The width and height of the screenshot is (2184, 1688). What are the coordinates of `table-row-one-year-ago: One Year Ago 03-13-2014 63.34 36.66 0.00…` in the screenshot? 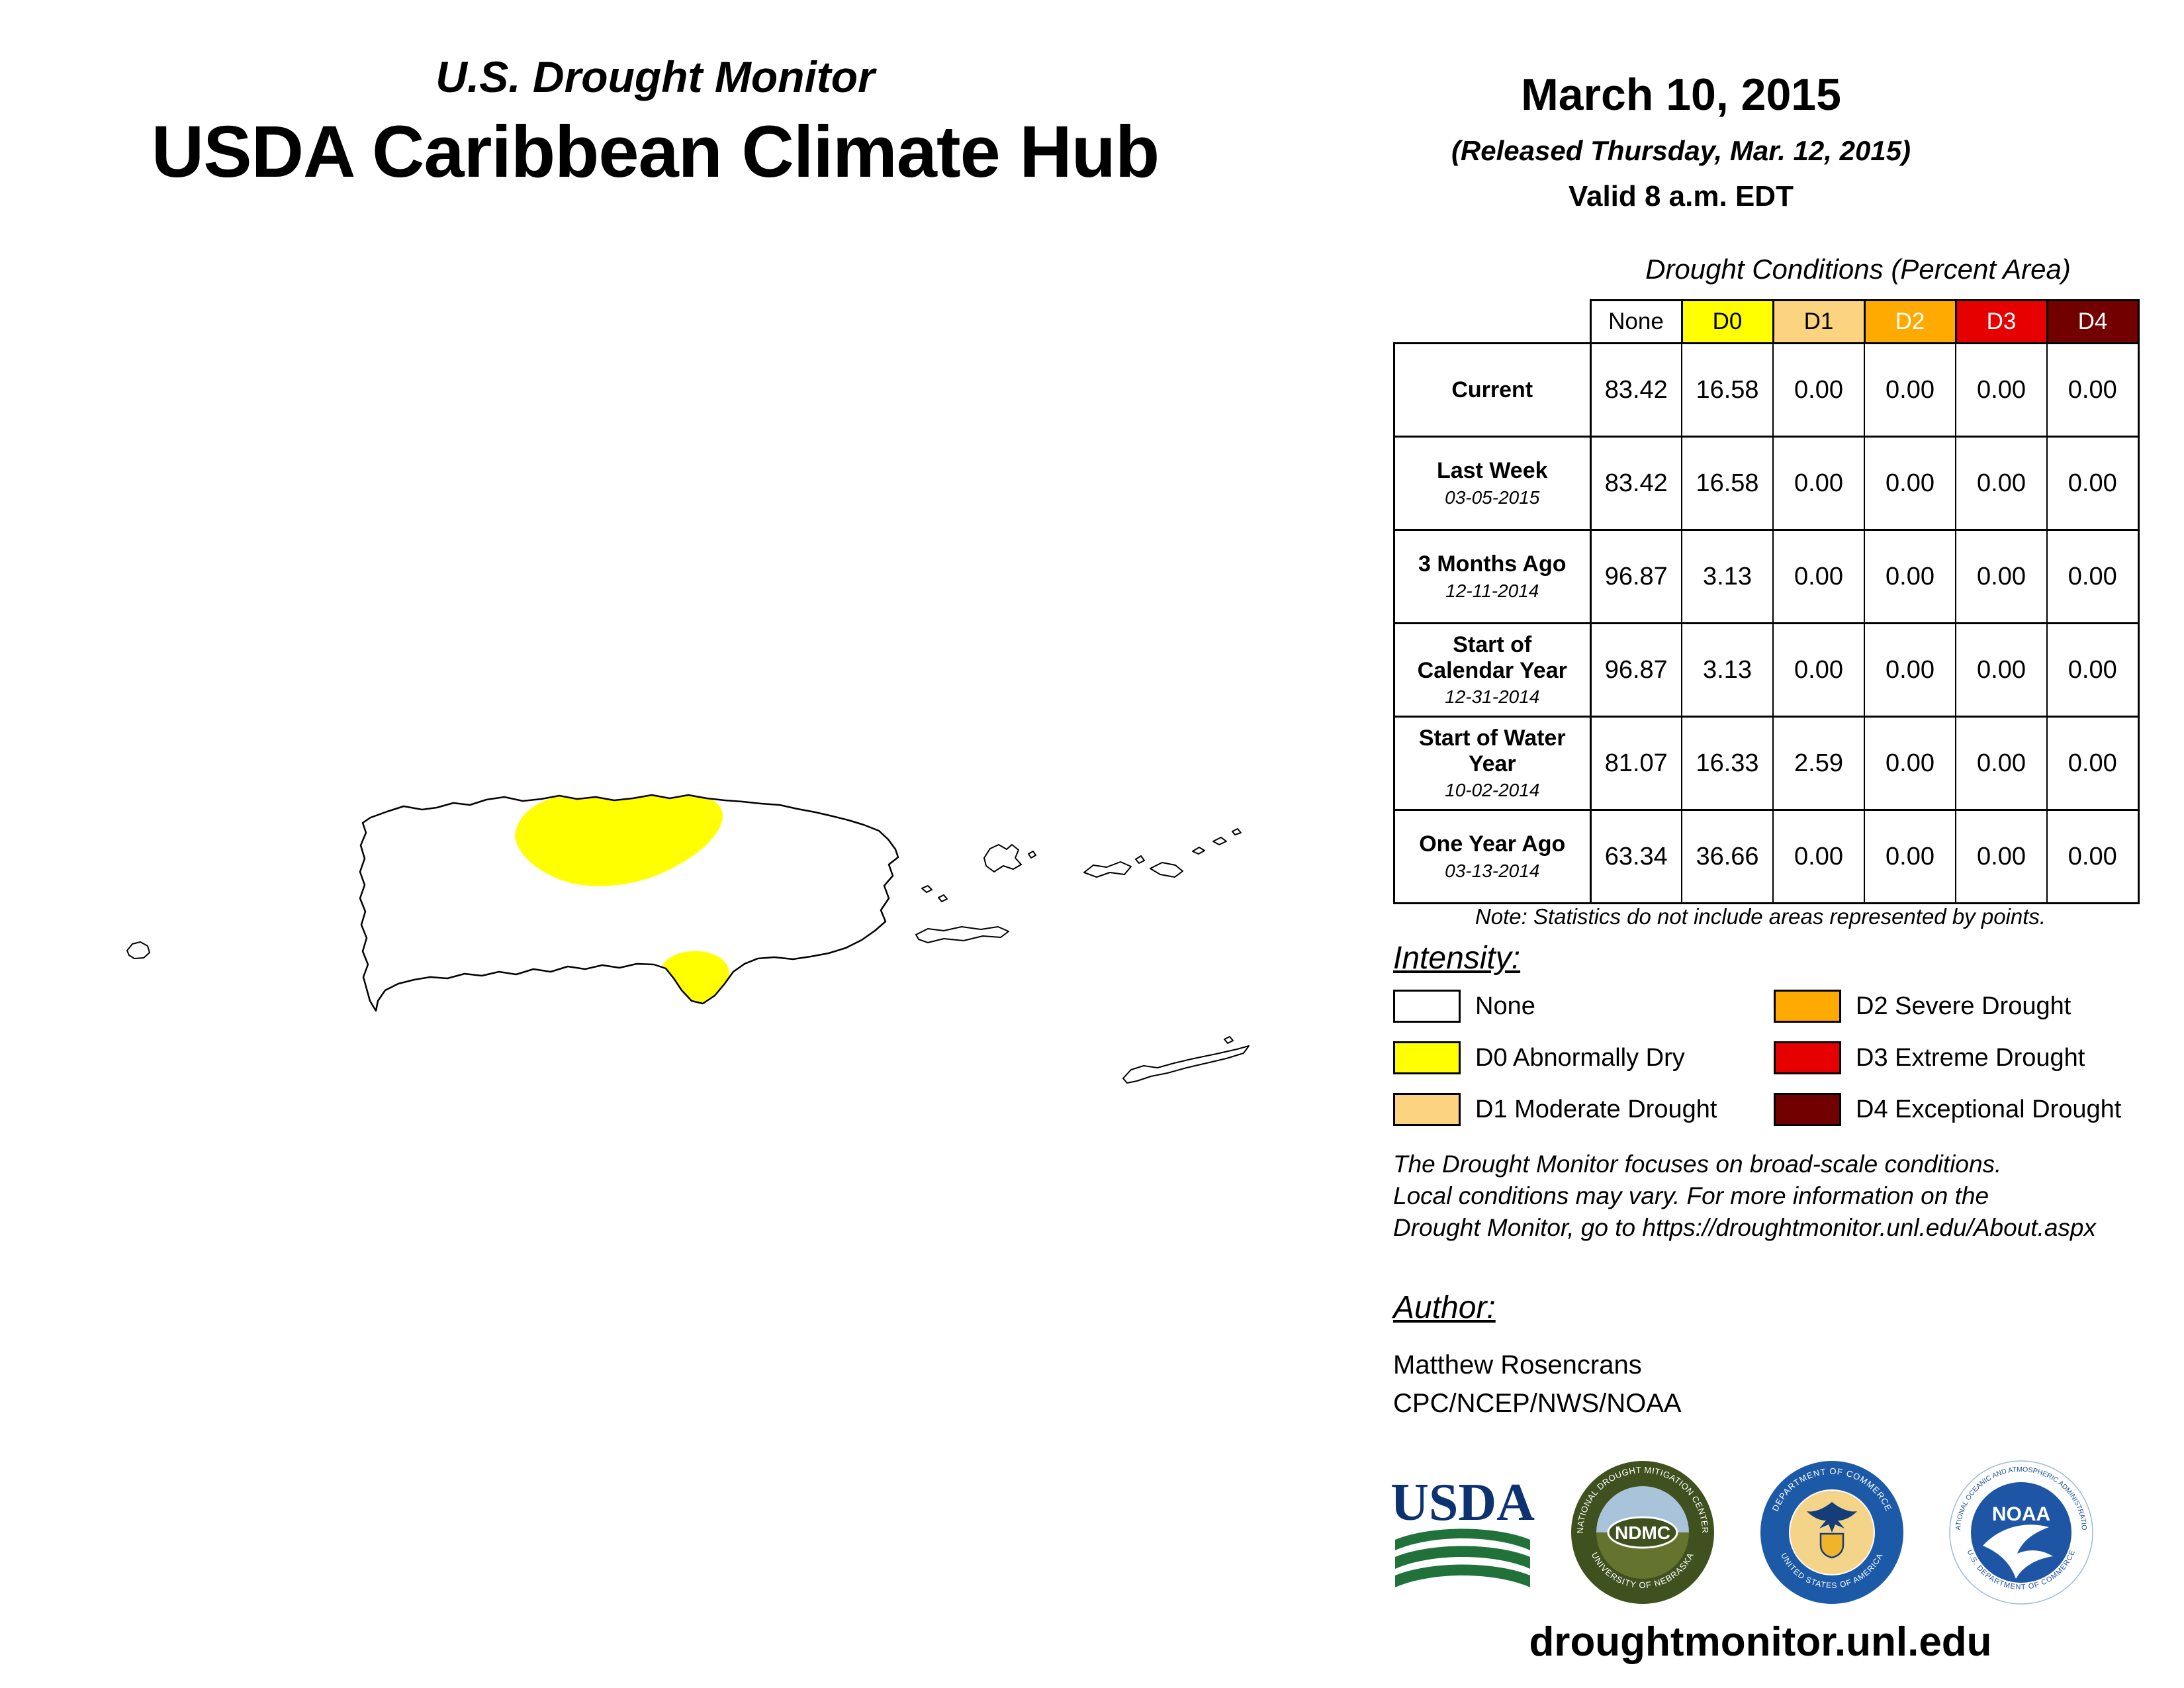 It's located at (1766, 856).